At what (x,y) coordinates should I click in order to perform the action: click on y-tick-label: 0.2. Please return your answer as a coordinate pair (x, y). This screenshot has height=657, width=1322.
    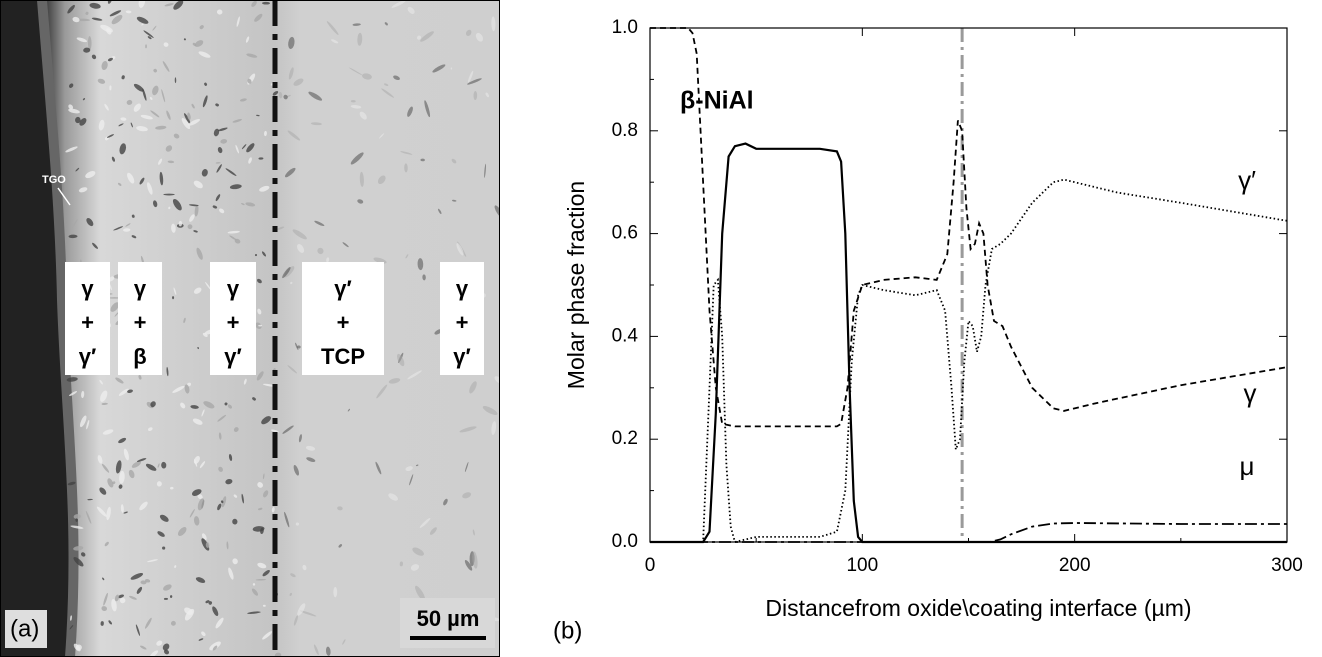
    Looking at the image, I should click on (625, 438).